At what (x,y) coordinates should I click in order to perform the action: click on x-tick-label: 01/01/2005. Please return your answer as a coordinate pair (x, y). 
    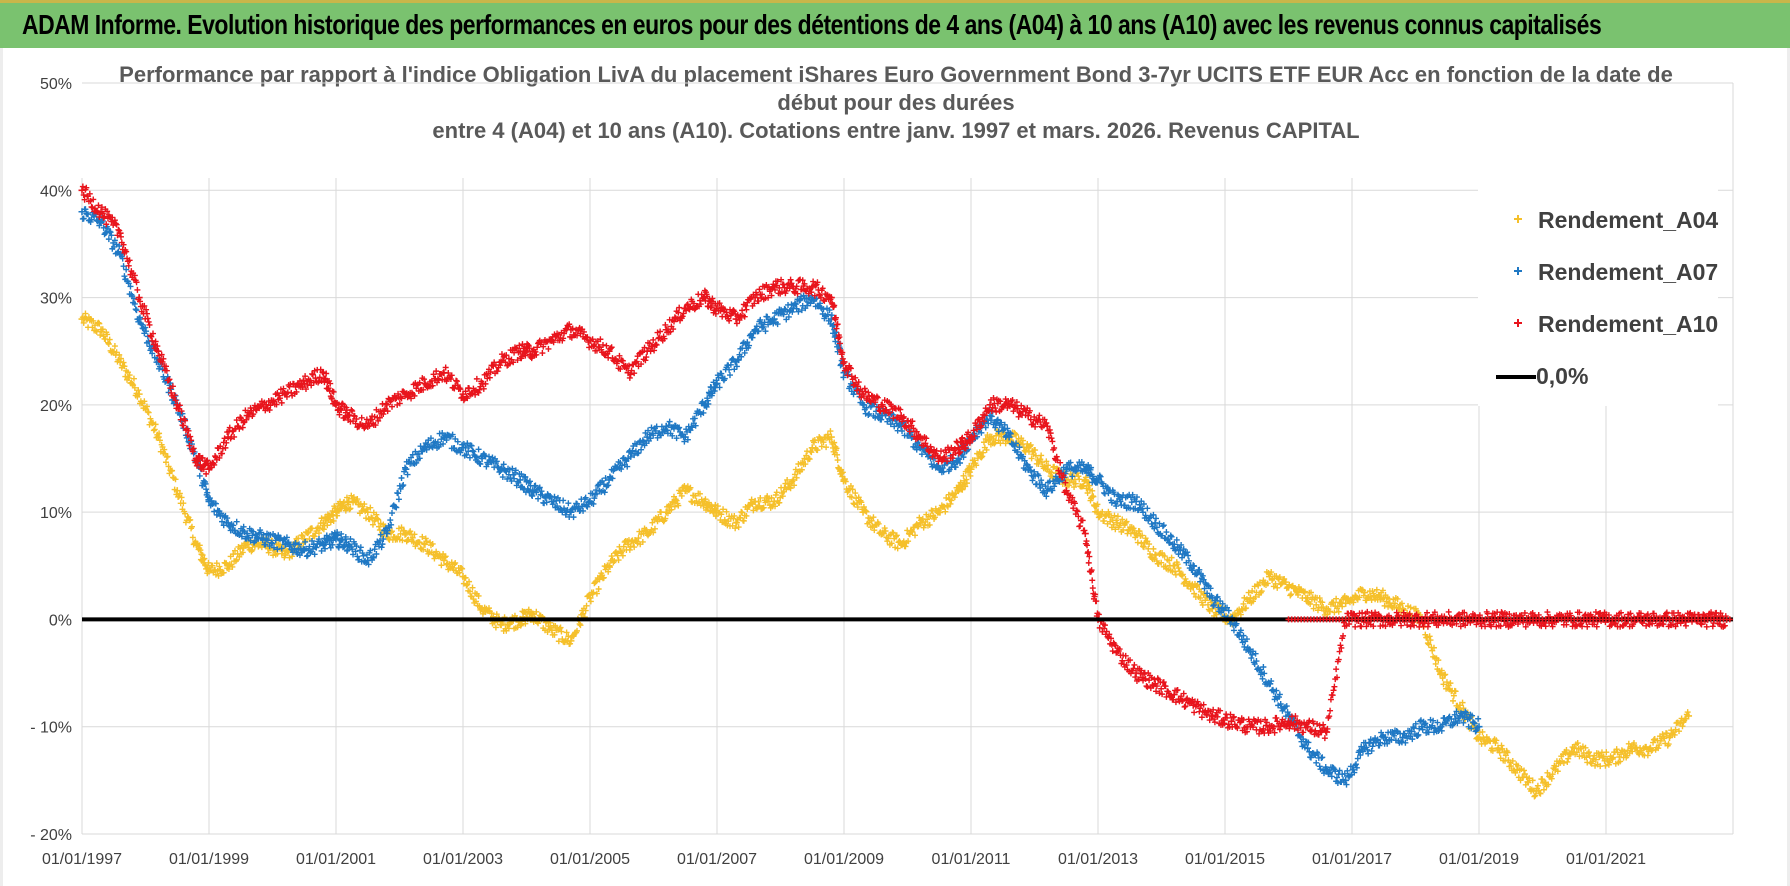
    Looking at the image, I should click on (590, 859).